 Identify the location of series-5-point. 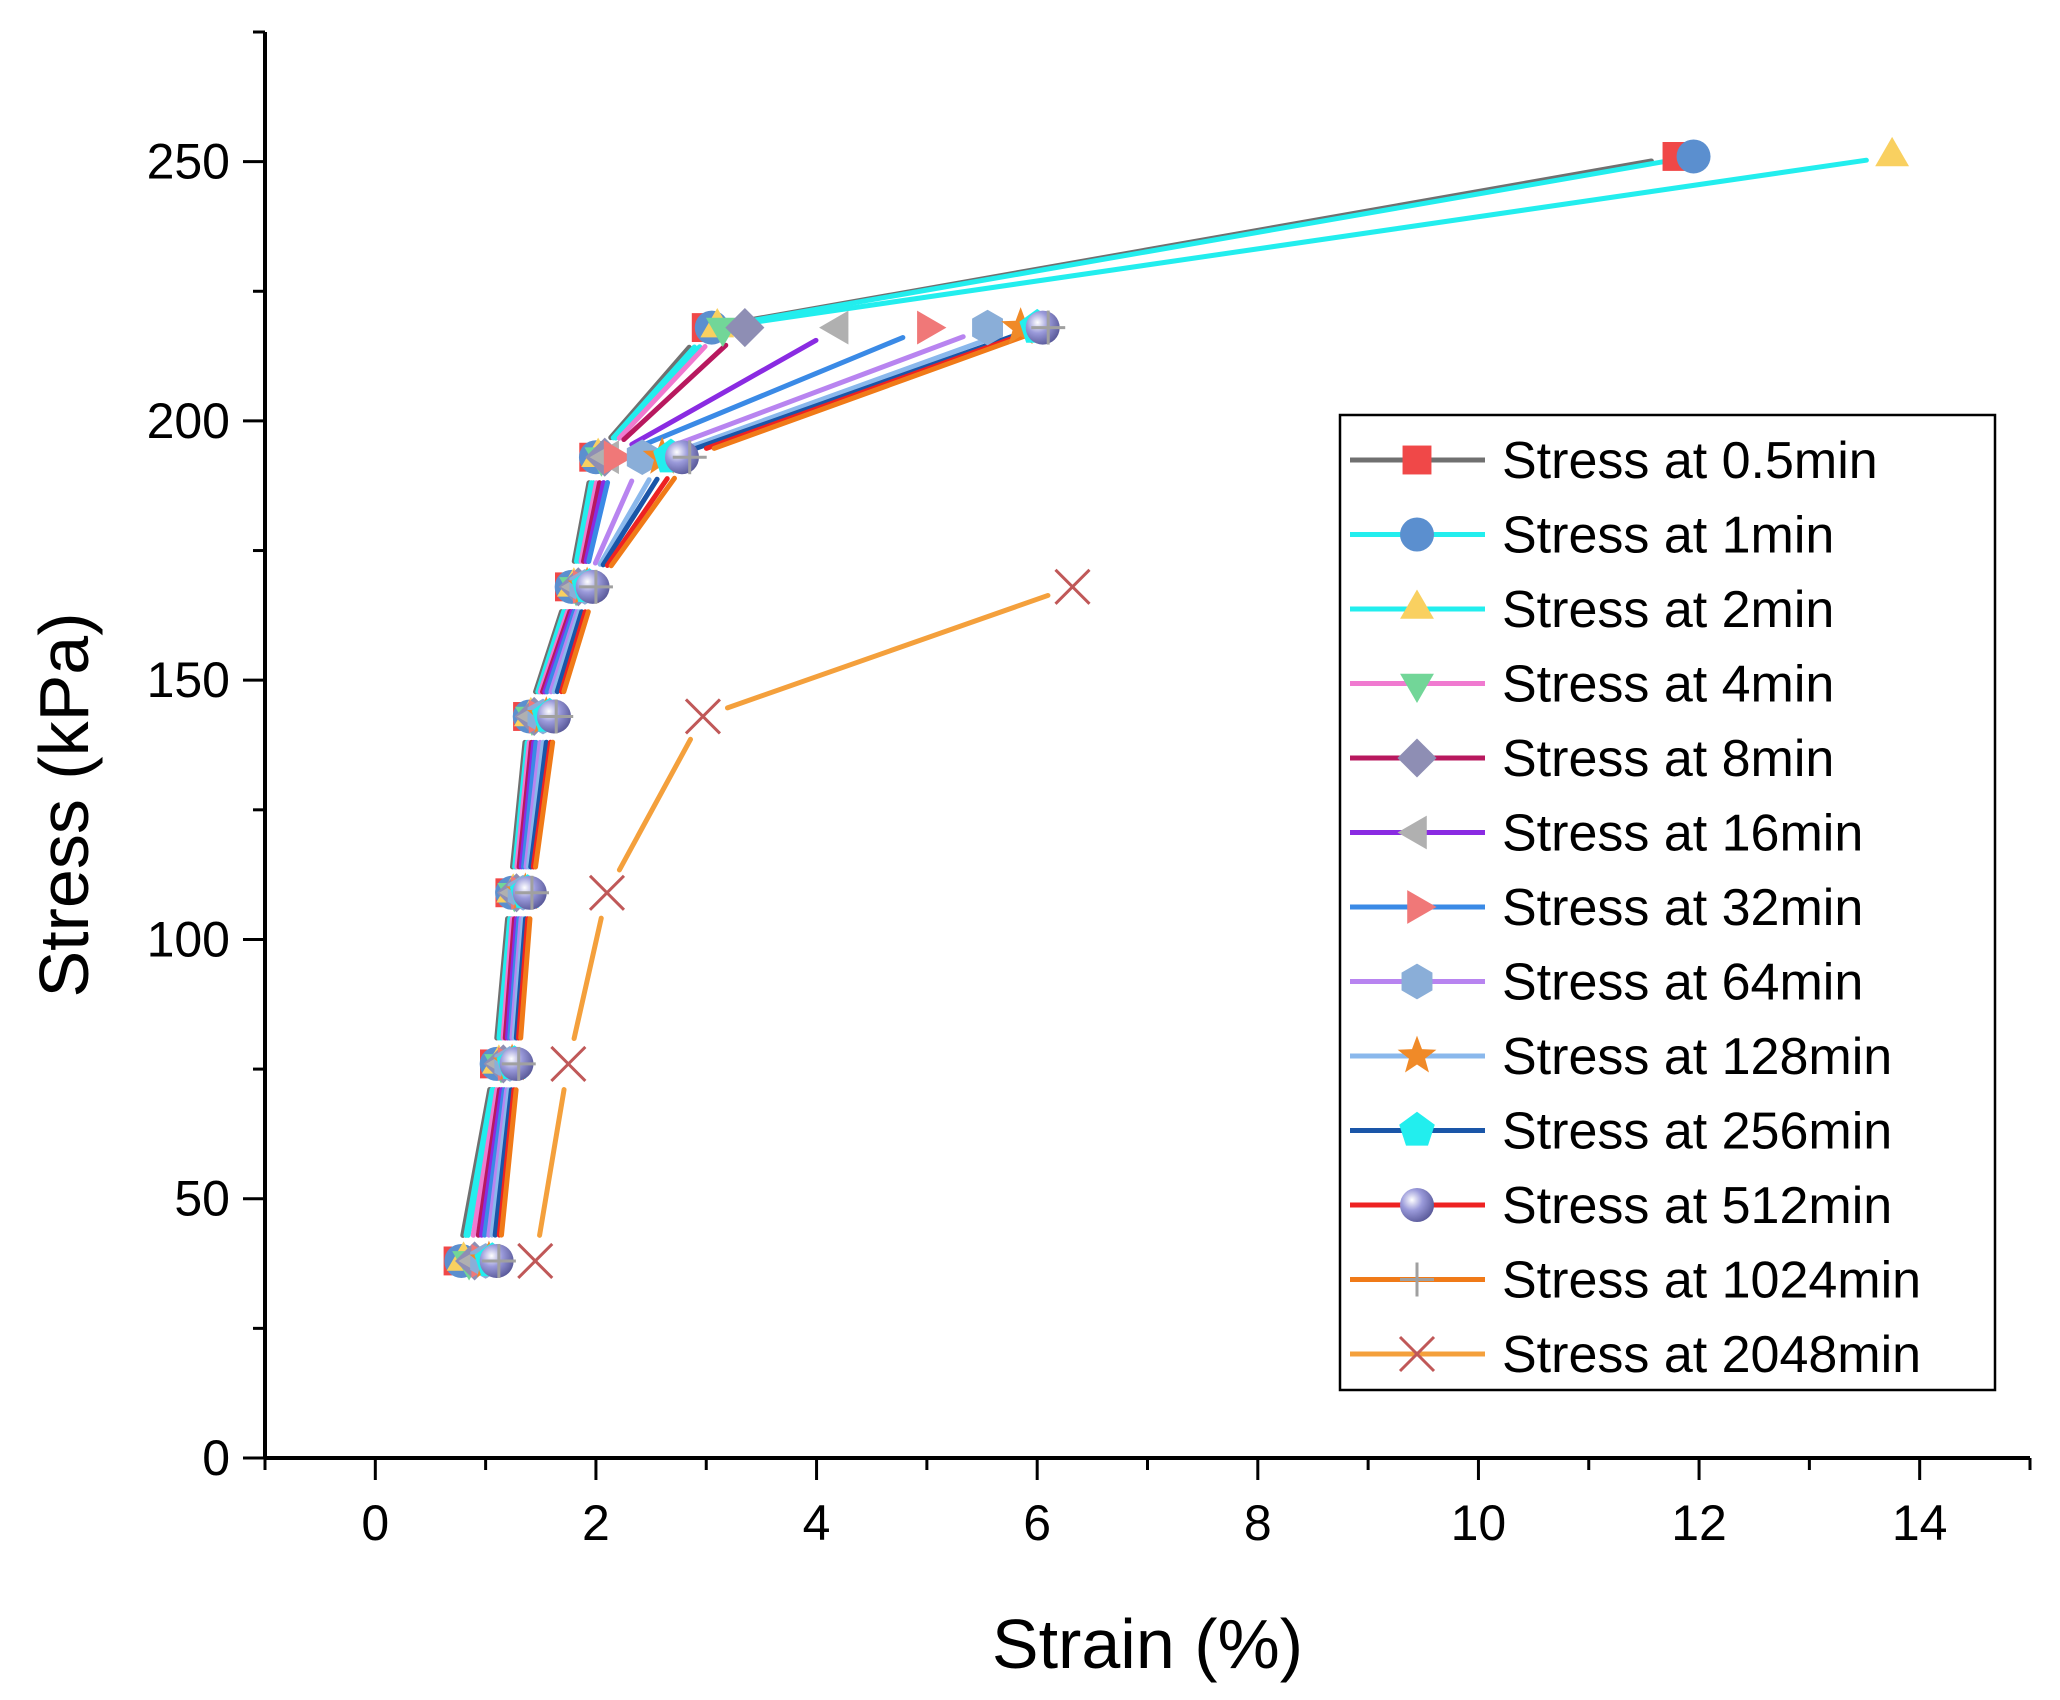
(745, 328).